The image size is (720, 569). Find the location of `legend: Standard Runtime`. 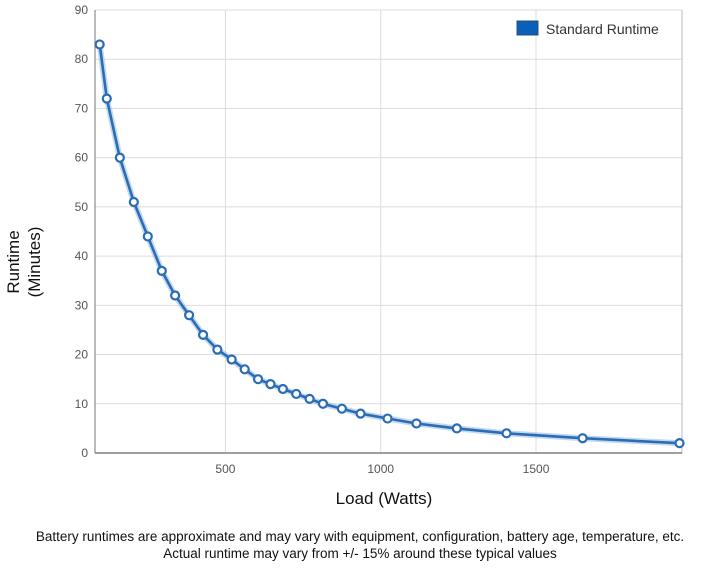

legend: Standard Runtime is located at coordinates (587, 28).